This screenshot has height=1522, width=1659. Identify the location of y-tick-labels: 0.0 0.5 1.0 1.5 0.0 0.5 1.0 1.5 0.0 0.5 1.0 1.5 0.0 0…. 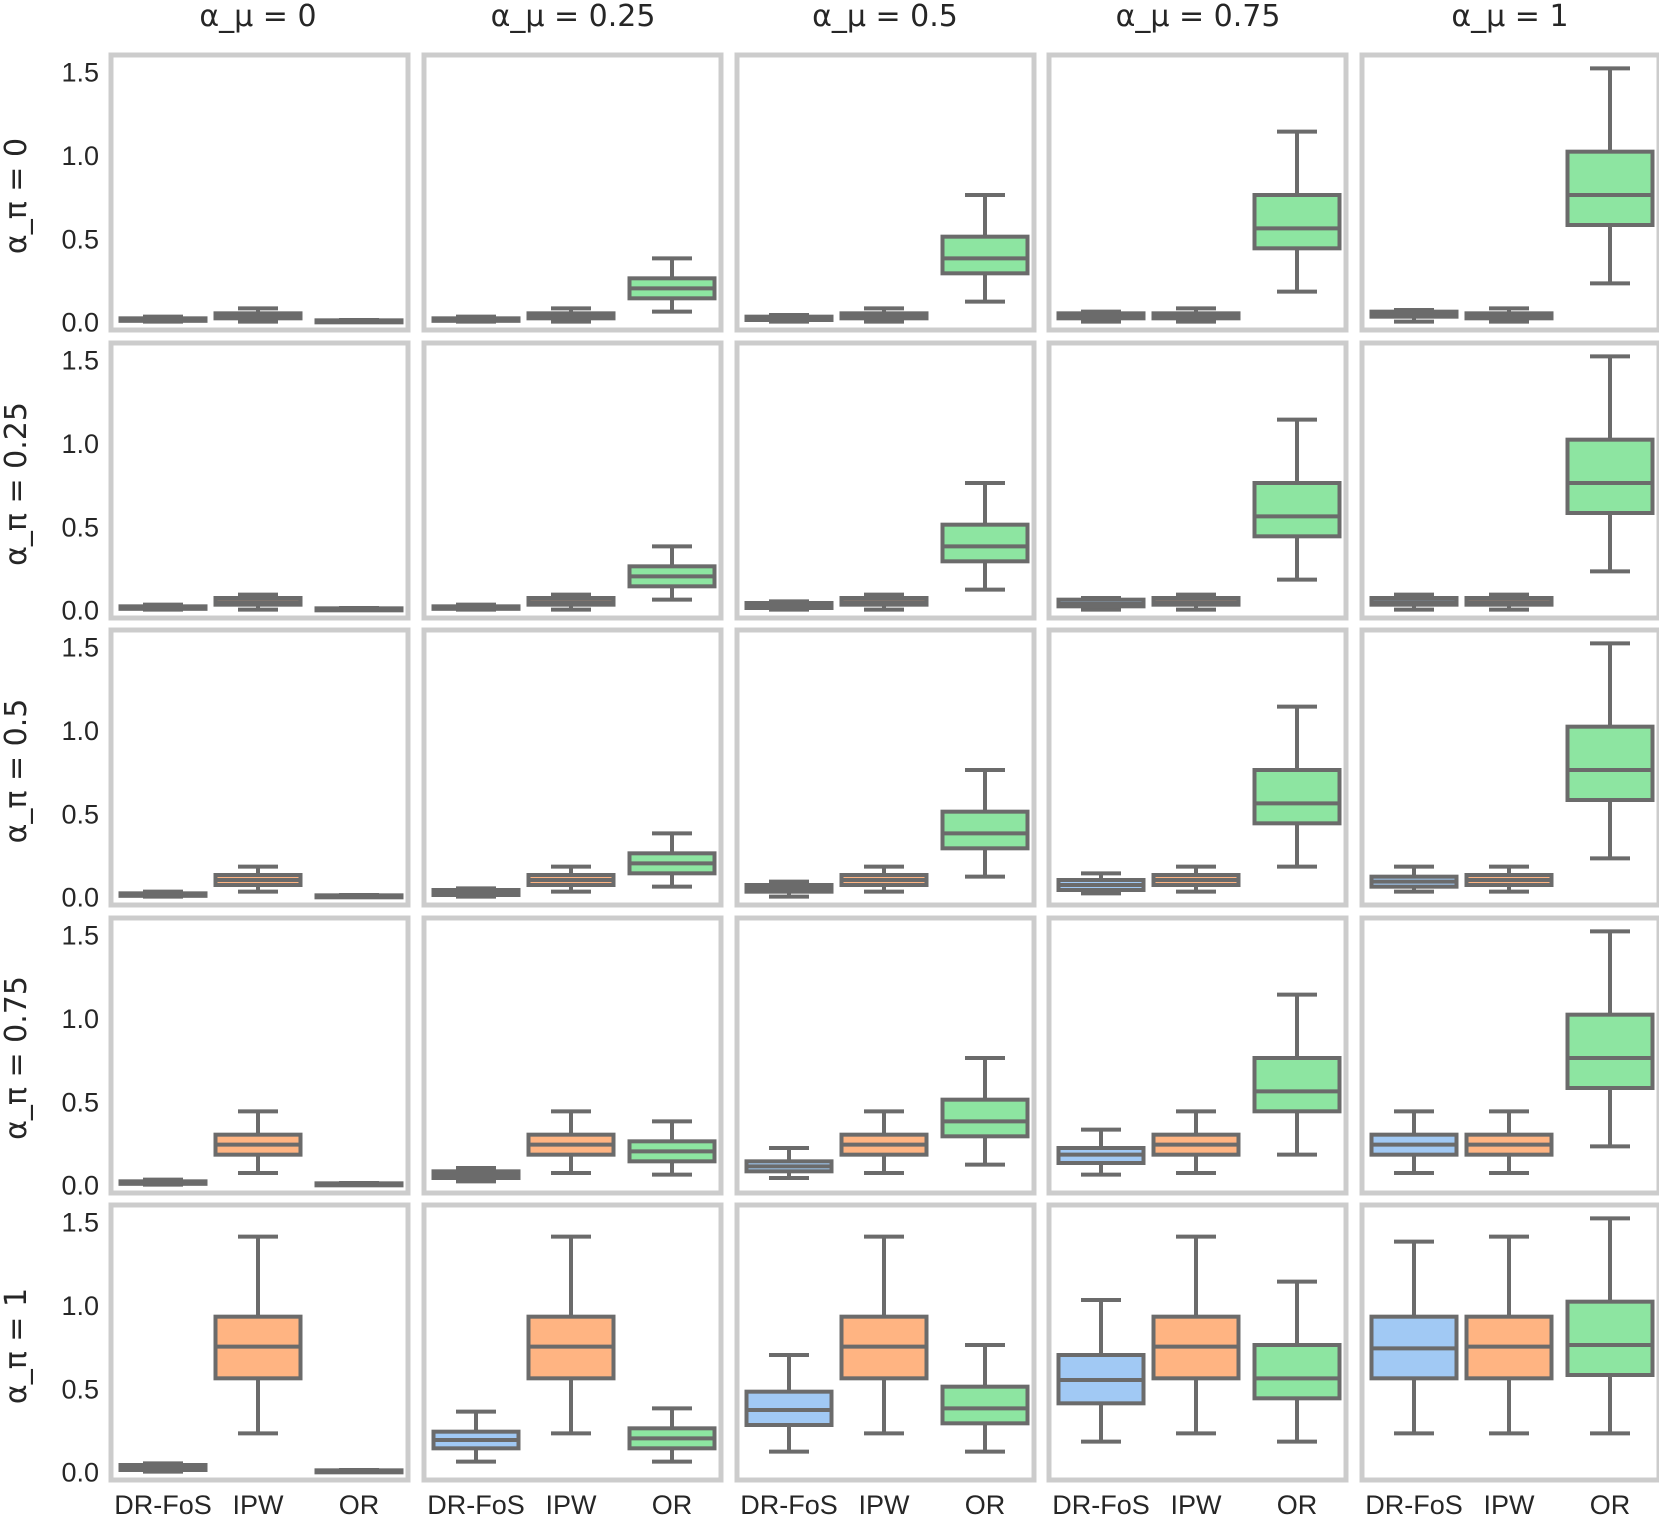
(80, 773).